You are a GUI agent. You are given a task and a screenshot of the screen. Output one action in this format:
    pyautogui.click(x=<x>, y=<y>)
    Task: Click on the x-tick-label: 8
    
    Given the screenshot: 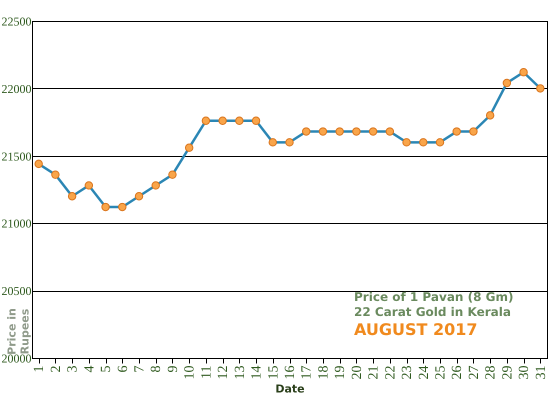 What is the action you would take?
    pyautogui.click(x=156, y=369)
    